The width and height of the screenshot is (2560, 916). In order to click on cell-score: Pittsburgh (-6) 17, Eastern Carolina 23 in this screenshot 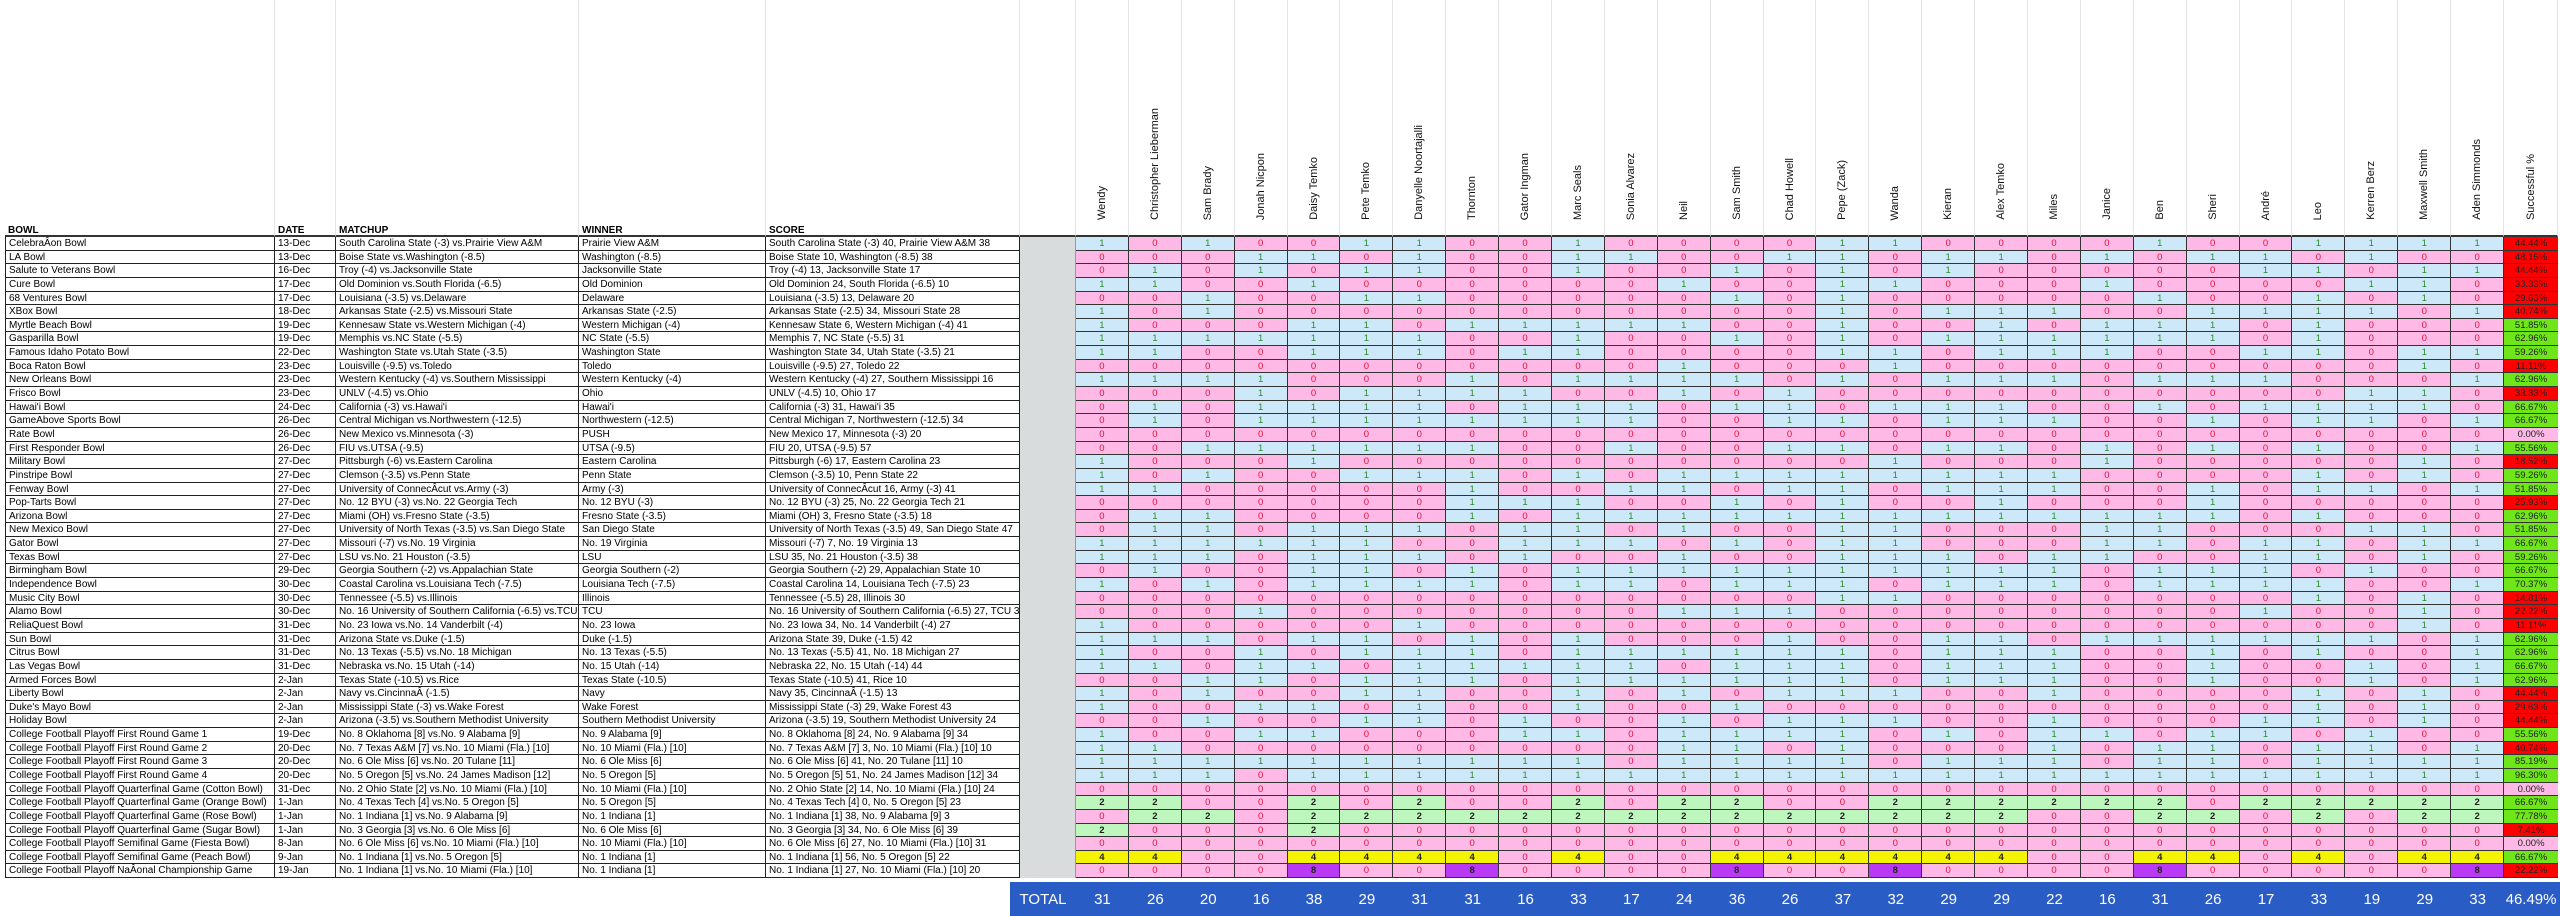, I will do `click(893, 462)`.